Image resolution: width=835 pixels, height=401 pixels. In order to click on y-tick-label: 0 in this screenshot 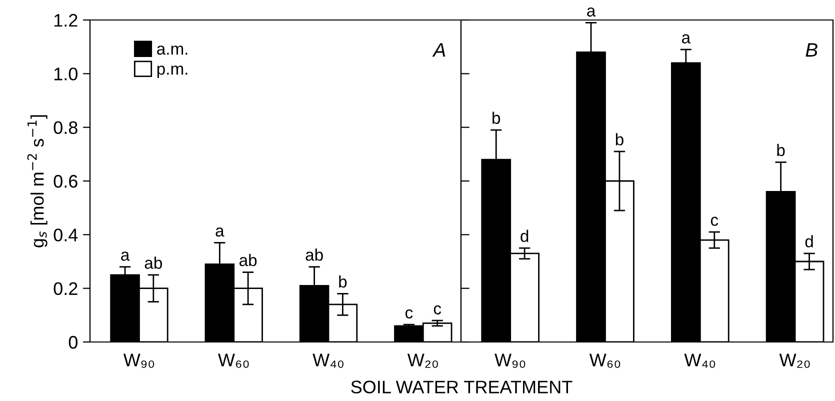, I will do `click(73, 342)`.